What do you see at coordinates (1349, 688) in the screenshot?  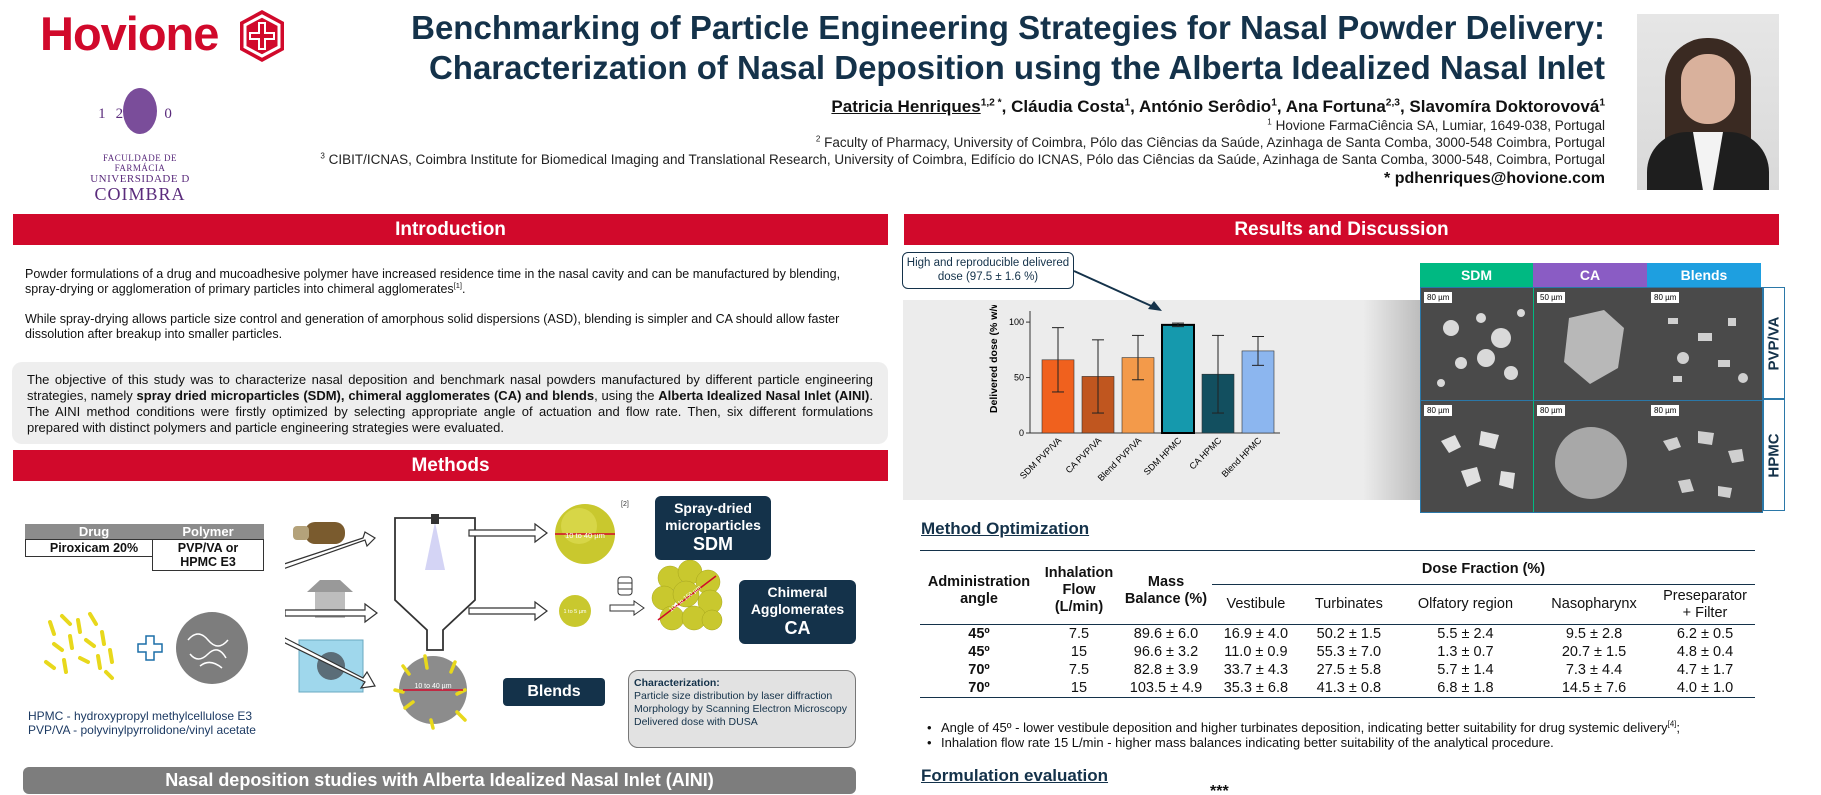 I see `table-cell: 41.3 ± 0.8` at bounding box center [1349, 688].